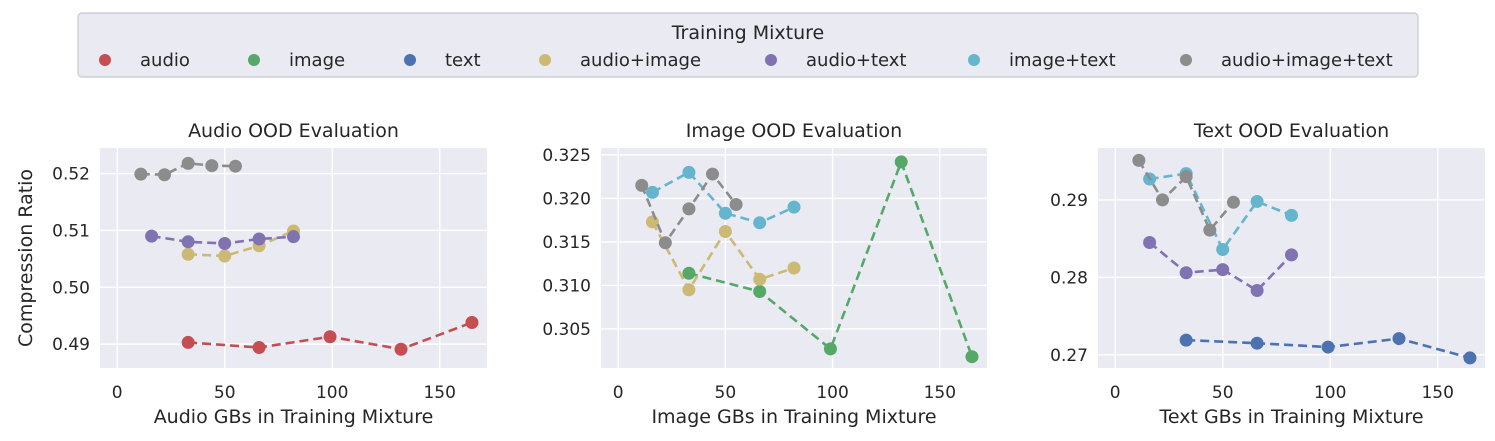 This screenshot has height=441, width=1495. I want to click on y-tick-label: 0.28, so click(1069, 278).